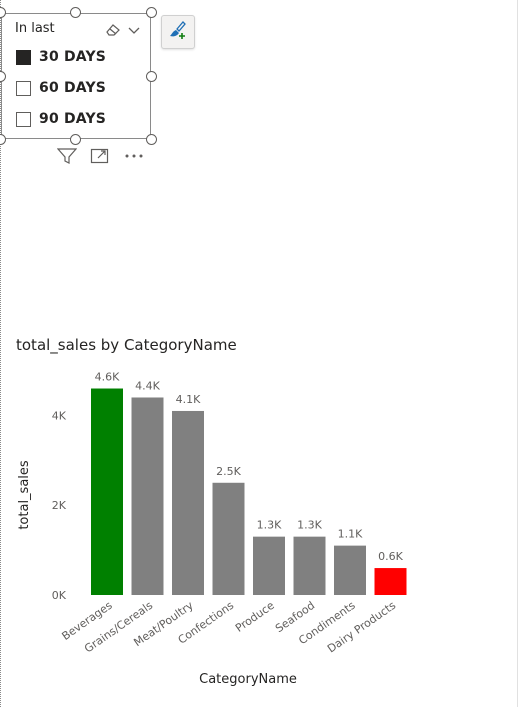  I want to click on data-label: 4.6K, so click(107, 377).